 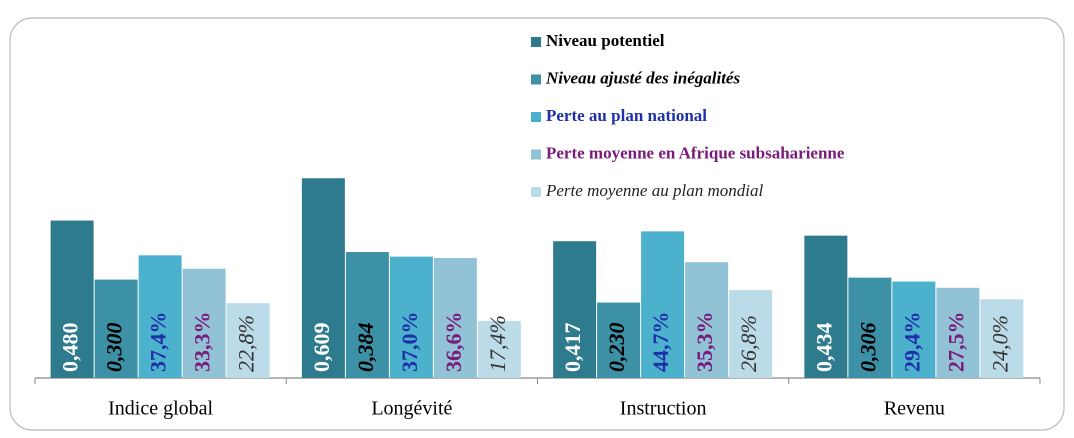 I want to click on x-tick-label: Revenu, so click(x=914, y=409).